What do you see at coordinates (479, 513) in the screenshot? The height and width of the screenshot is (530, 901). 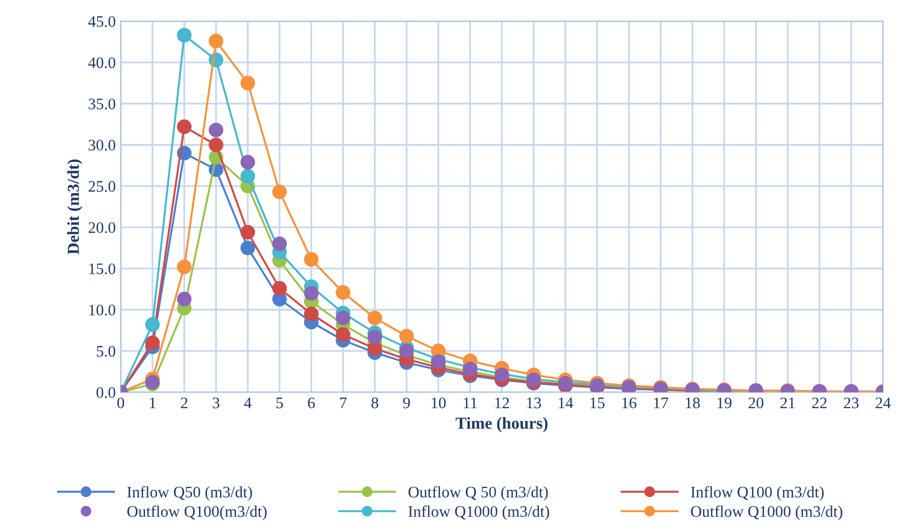 I see `legend-label: Inflow Q1000 (m3/dt)` at bounding box center [479, 513].